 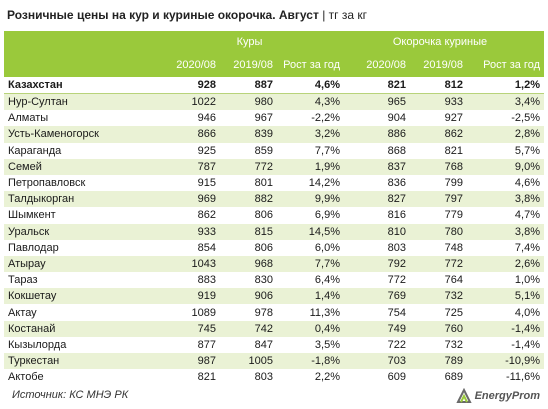 I want to click on header-group-legs: Окорочка куриные, so click(x=440, y=41).